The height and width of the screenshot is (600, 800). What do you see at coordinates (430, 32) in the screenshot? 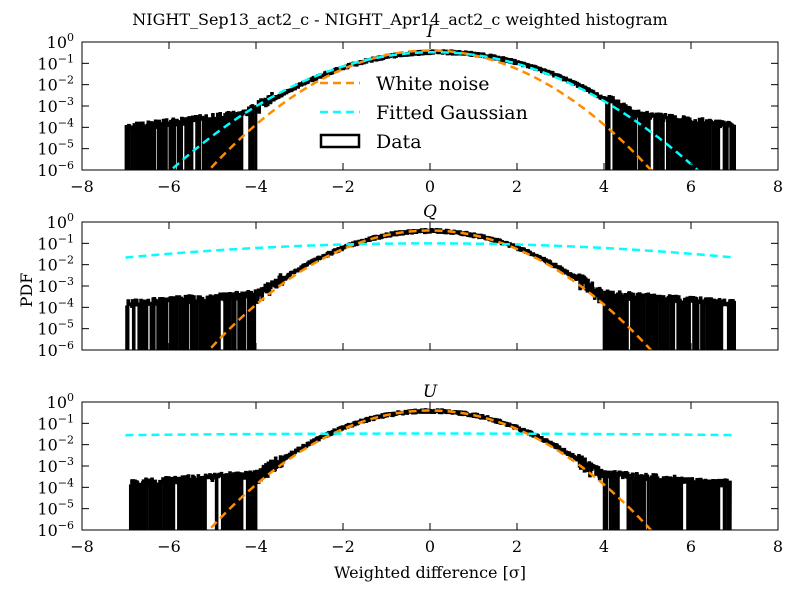
I see `subplot-title-I: I` at bounding box center [430, 32].